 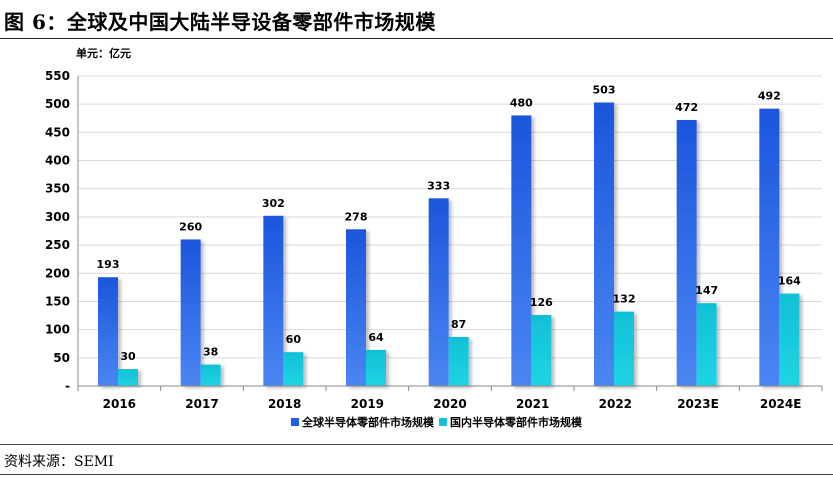 What do you see at coordinates (438, 185) in the screenshot?
I see `data-label-global: 333` at bounding box center [438, 185].